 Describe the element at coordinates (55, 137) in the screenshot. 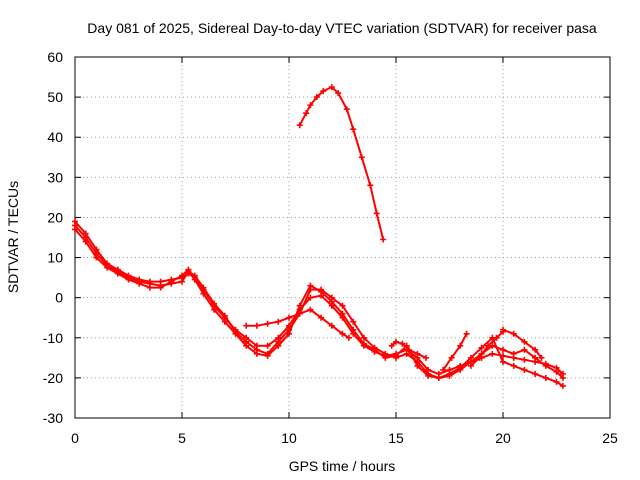

I see `y-tick-label: 40` at that location.